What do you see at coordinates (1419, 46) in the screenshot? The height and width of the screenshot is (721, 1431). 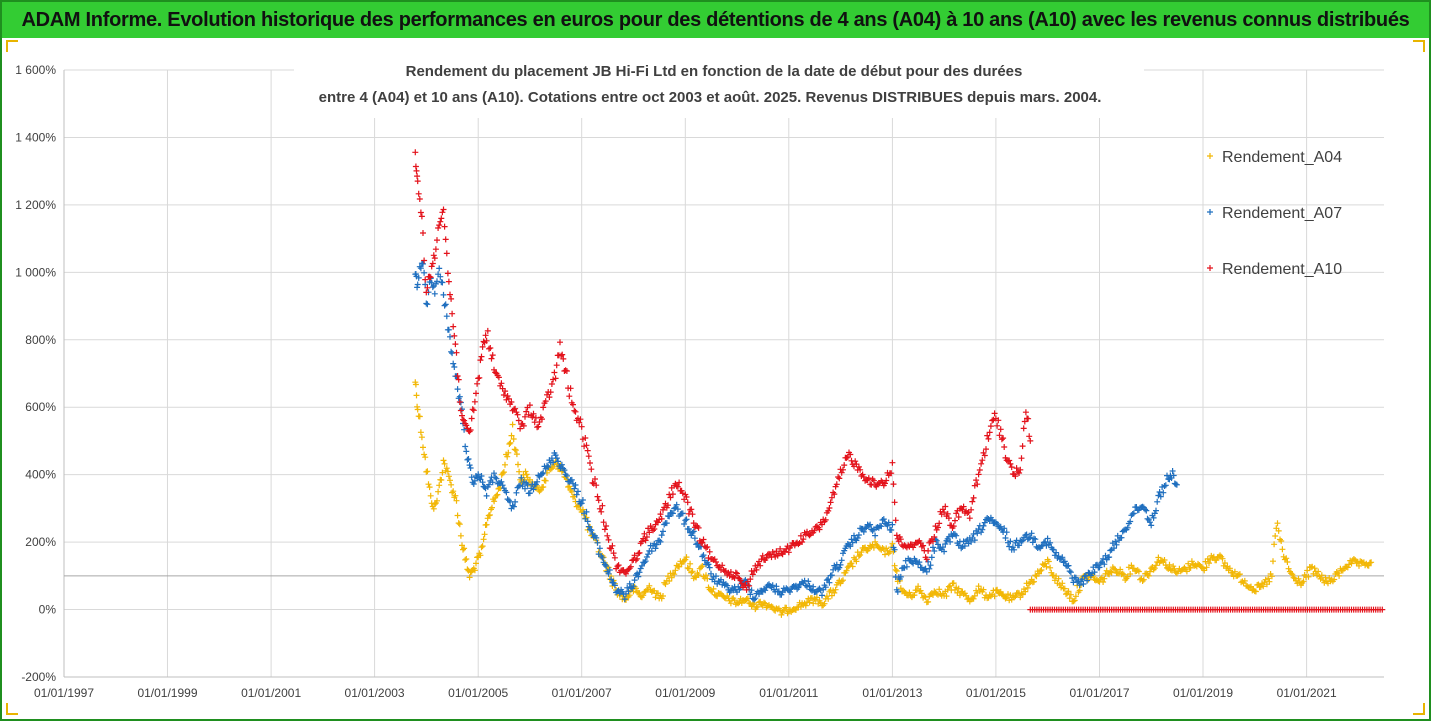 I see `corner-mark-top-right` at bounding box center [1419, 46].